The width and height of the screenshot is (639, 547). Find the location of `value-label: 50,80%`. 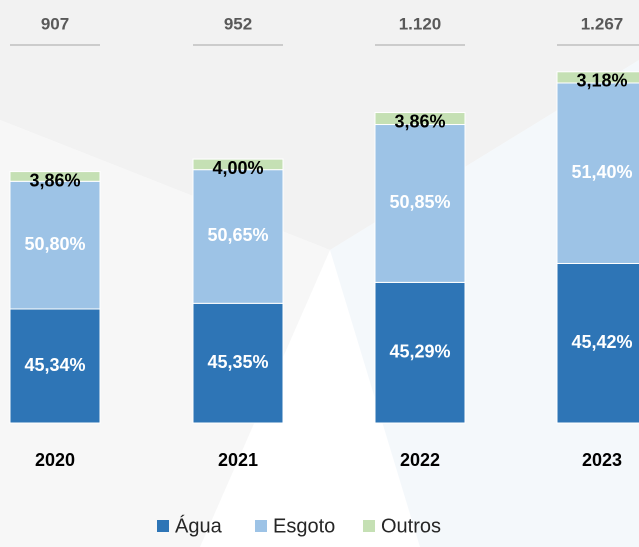

value-label: 50,80% is located at coordinates (54, 244).